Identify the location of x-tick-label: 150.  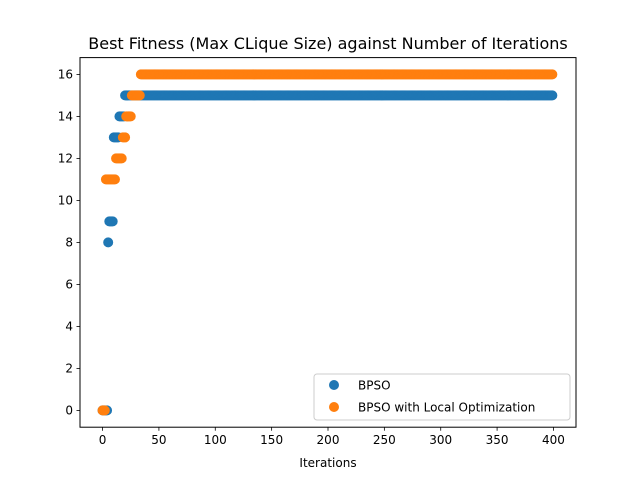
(271, 440).